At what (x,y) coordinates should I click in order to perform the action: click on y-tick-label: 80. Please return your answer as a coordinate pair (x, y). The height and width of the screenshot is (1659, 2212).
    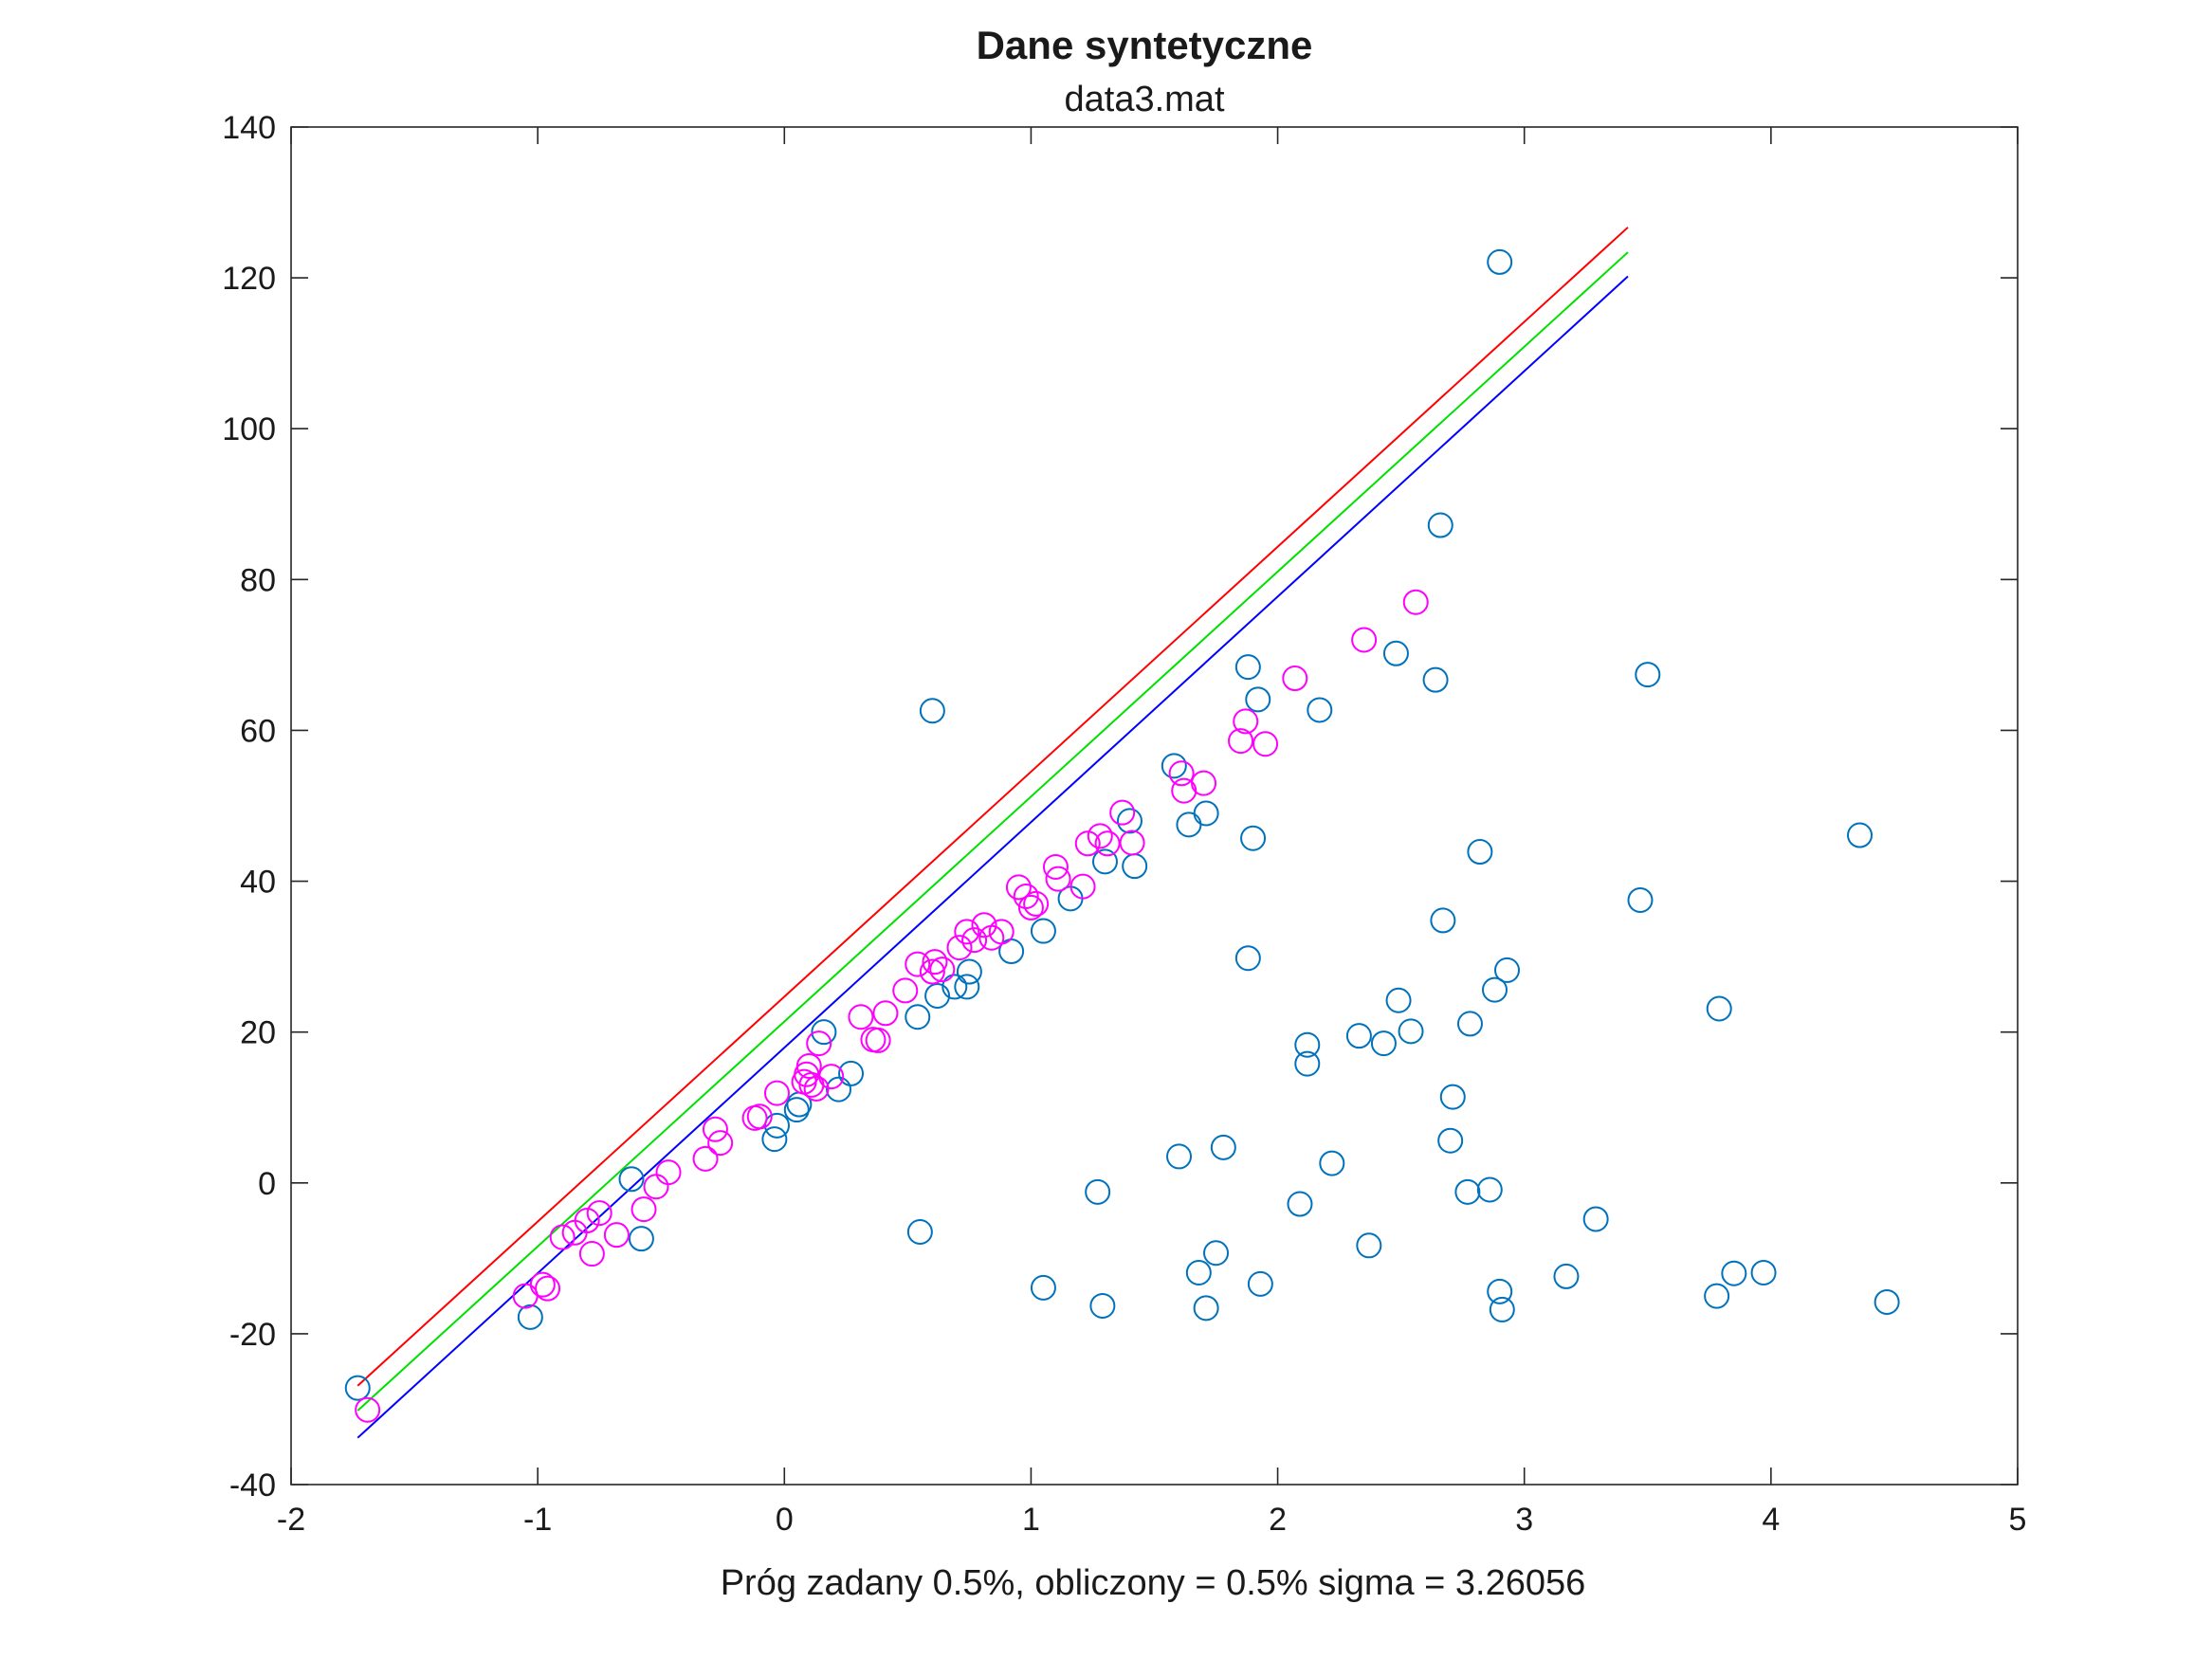
    Looking at the image, I should click on (258, 580).